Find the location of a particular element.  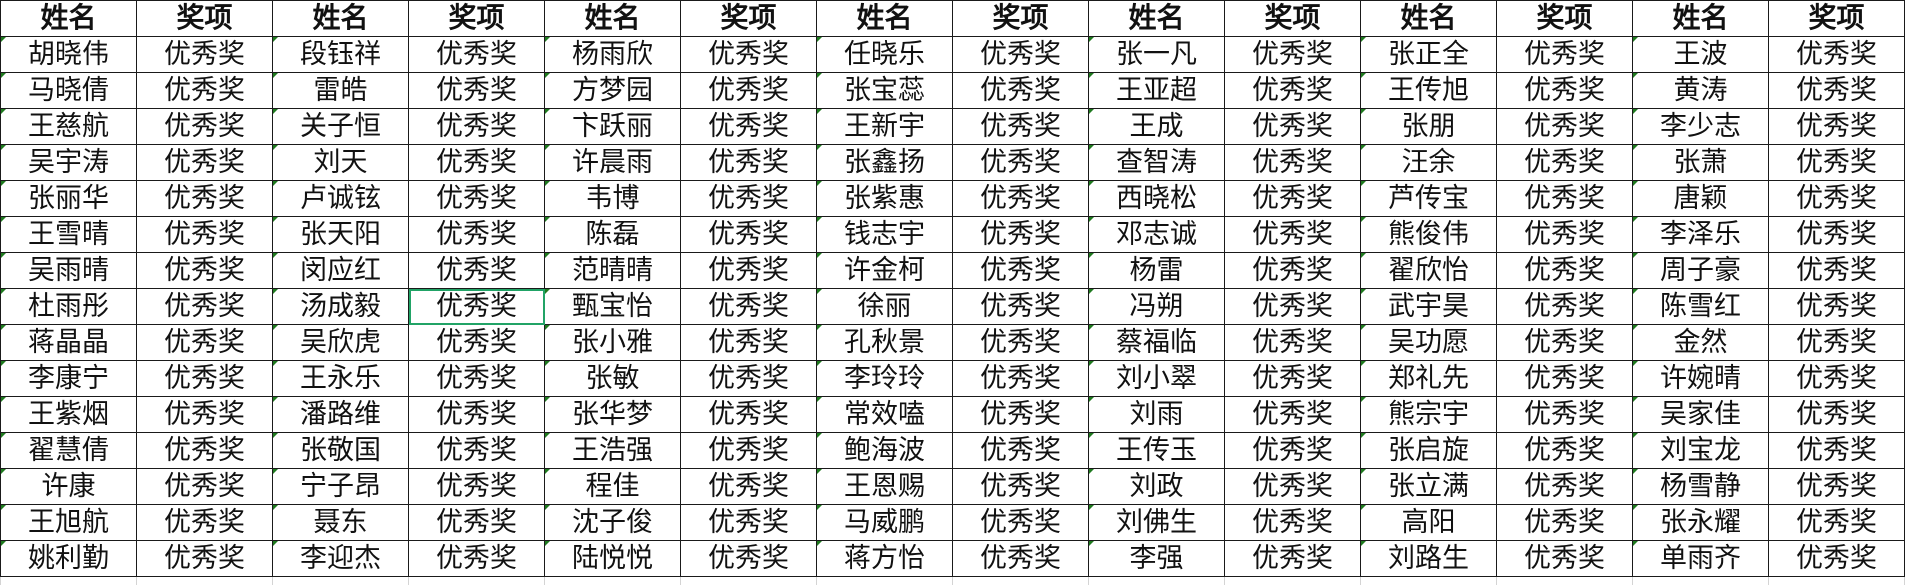

name-cell: 王雪晴 is located at coordinates (69, 235).